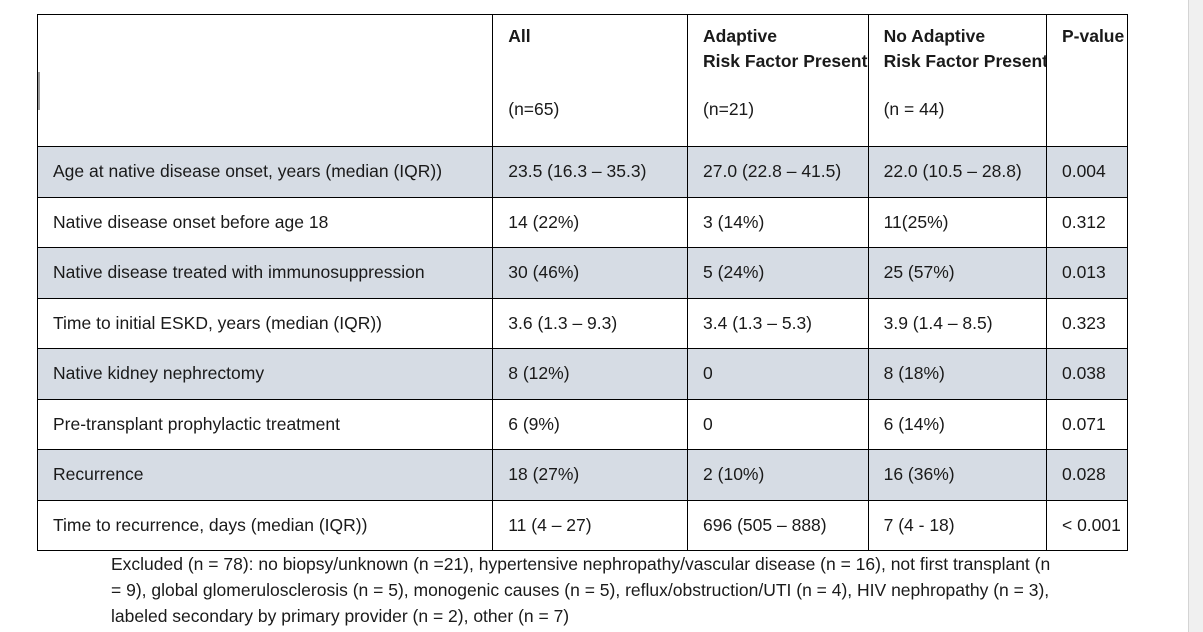 The height and width of the screenshot is (632, 1203). What do you see at coordinates (1087, 273) in the screenshot?
I see `cell-p-value: 0.013` at bounding box center [1087, 273].